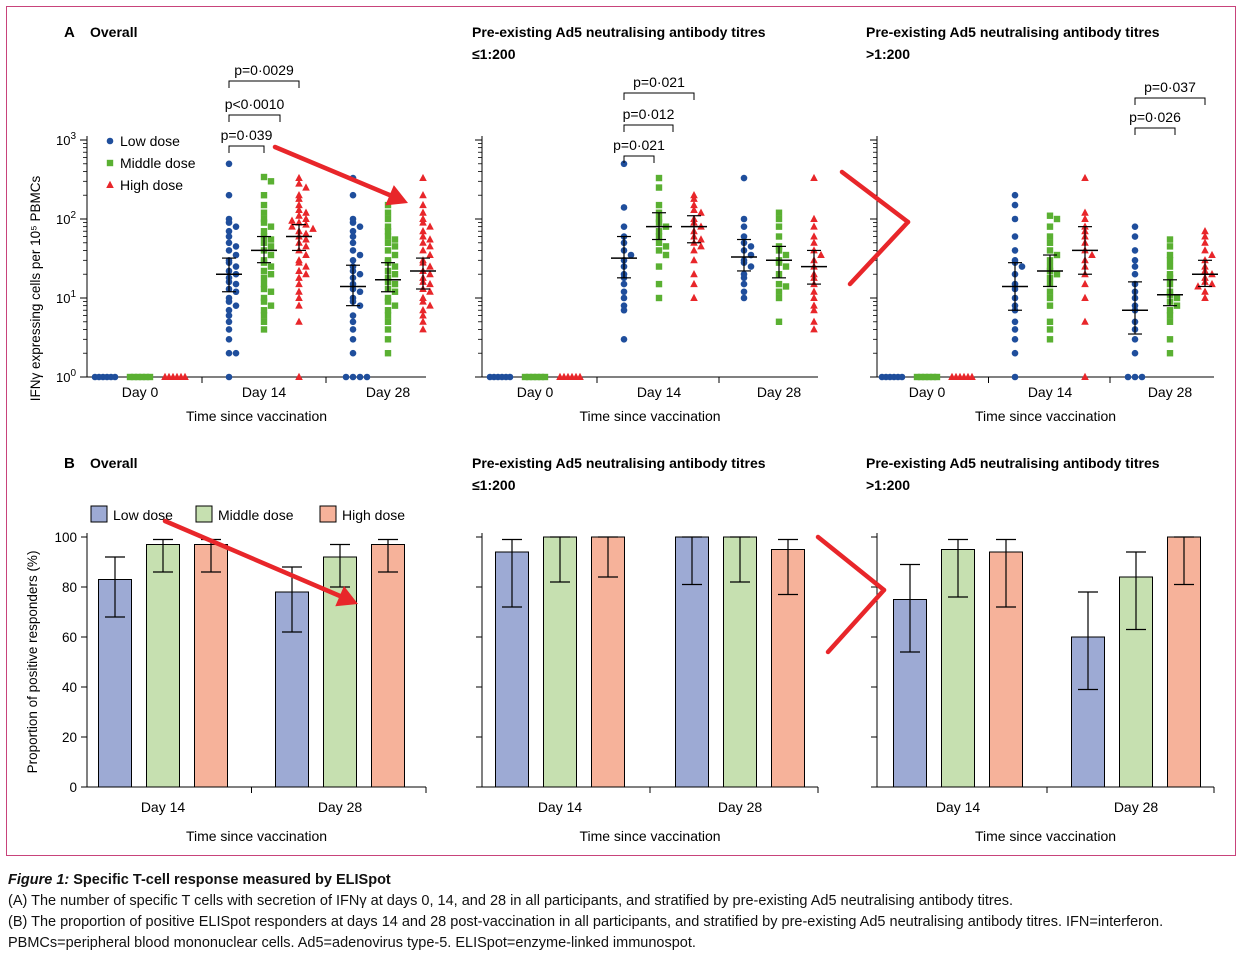  Describe the element at coordinates (649, 416) in the screenshot. I see `x-axis-title: Time since vaccination` at that location.